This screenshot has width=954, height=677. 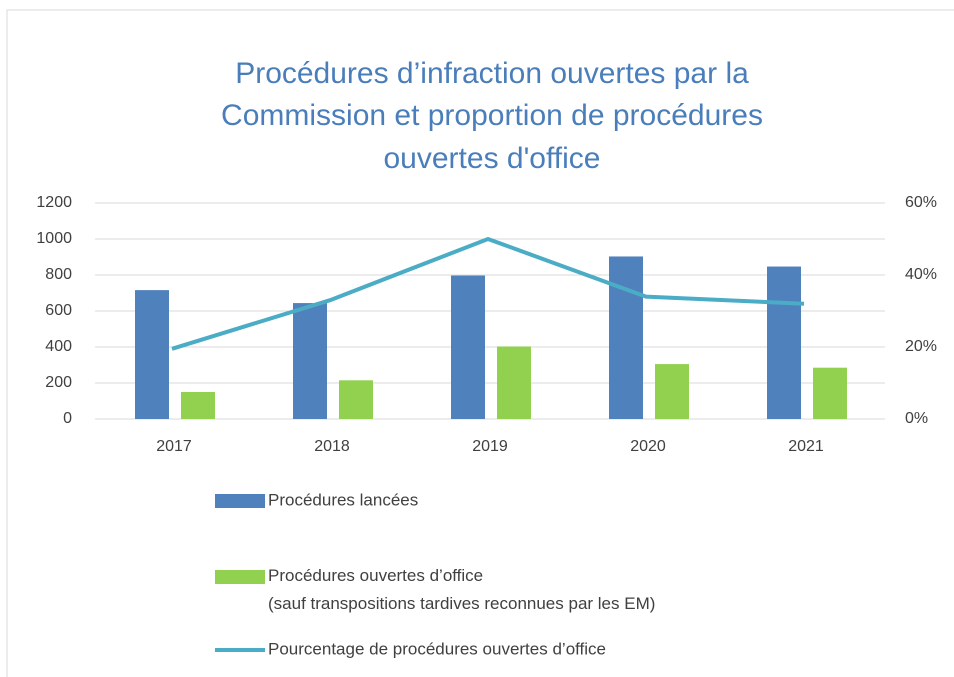 I want to click on x-tick-label: 2021, so click(x=806, y=446).